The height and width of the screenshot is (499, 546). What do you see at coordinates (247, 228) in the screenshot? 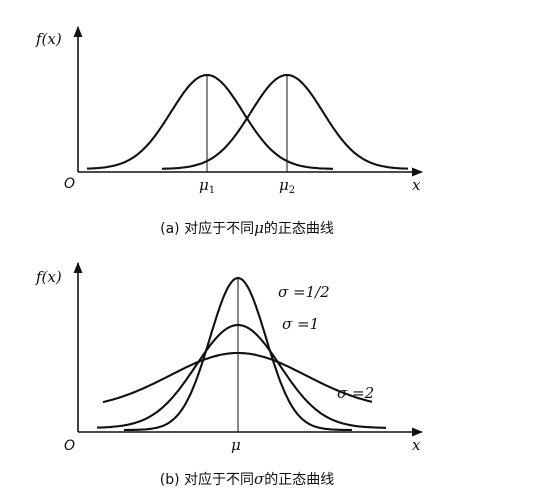
I see `panel-a-caption: (a) 对应于不同μ的正态曲线` at bounding box center [247, 228].